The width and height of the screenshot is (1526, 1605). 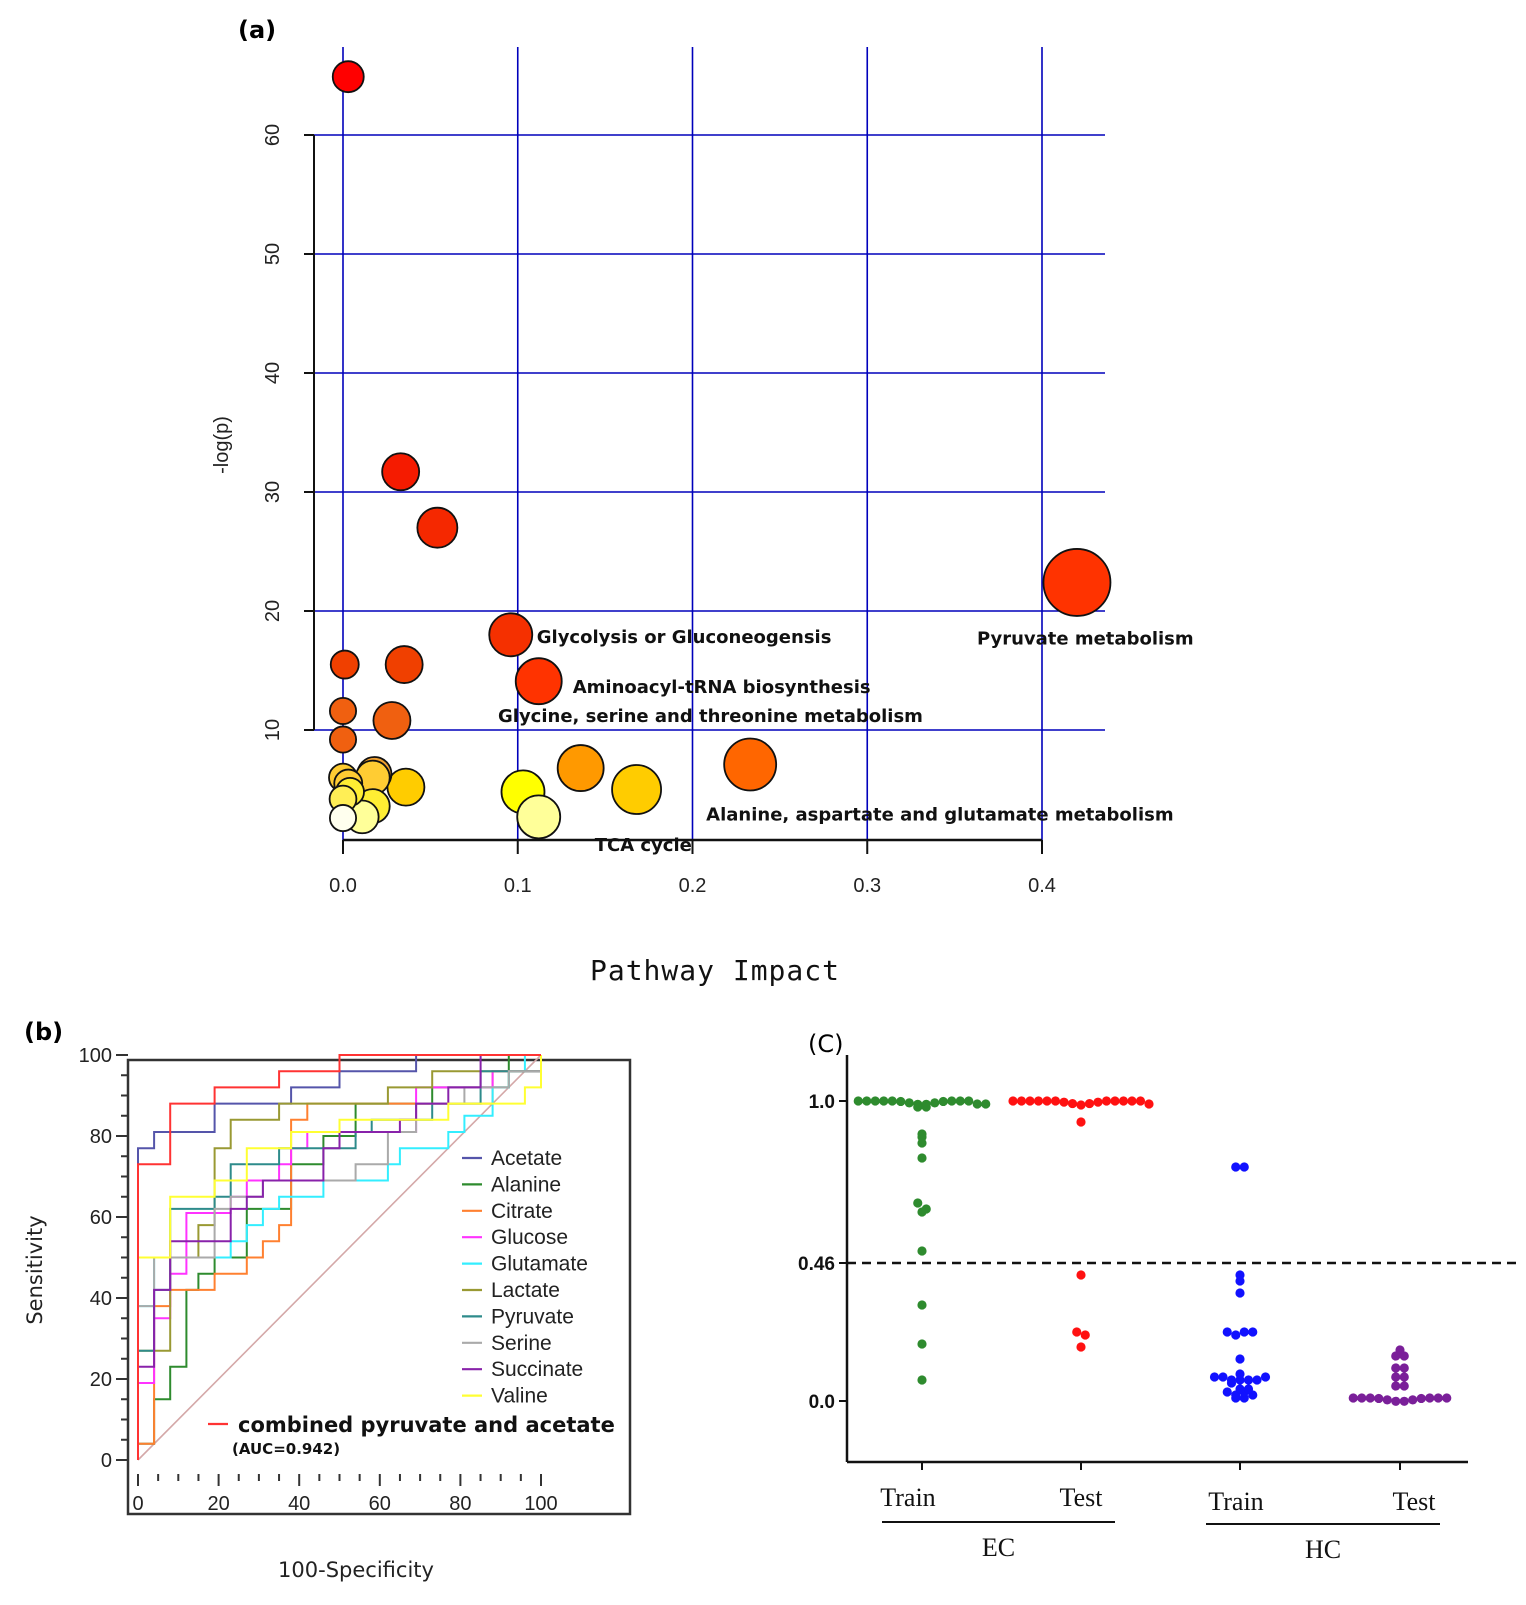 I want to click on legend-label: Lactate, so click(x=525, y=1290).